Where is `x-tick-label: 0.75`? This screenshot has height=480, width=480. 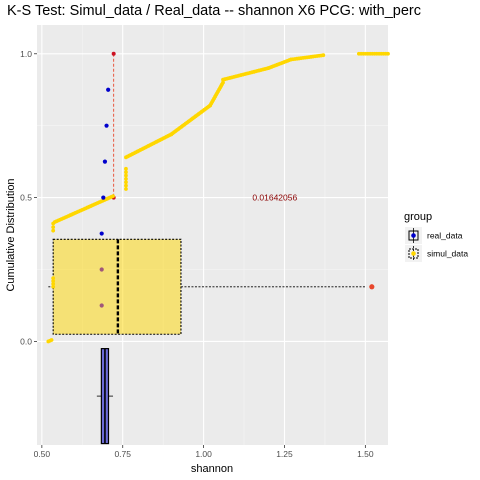 x-tick-label: 0.75 is located at coordinates (122, 454).